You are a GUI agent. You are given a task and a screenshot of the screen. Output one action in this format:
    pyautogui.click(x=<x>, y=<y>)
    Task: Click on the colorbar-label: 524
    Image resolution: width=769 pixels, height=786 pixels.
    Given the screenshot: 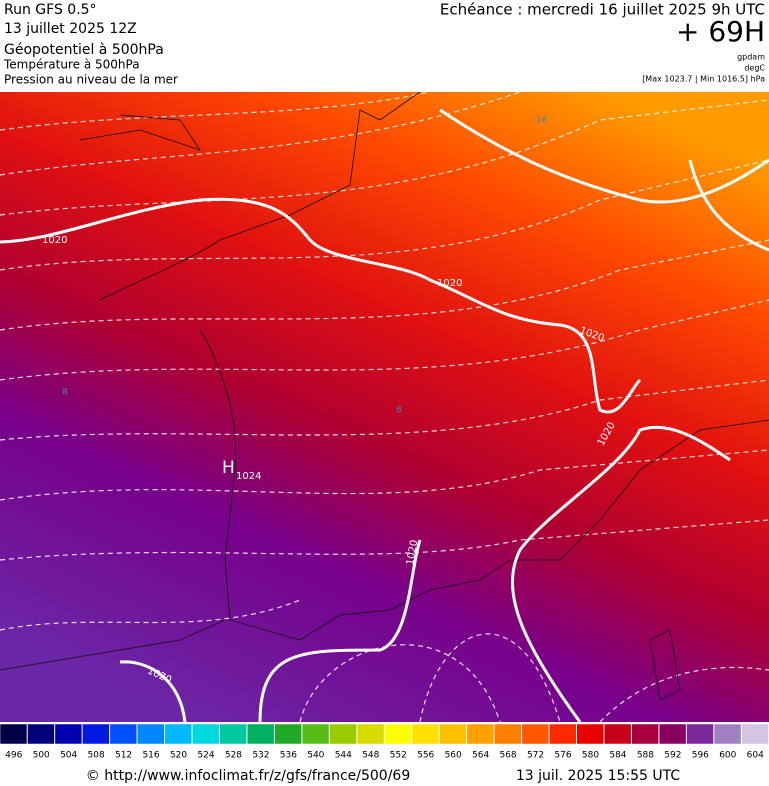 What is the action you would take?
    pyautogui.click(x=205, y=756)
    